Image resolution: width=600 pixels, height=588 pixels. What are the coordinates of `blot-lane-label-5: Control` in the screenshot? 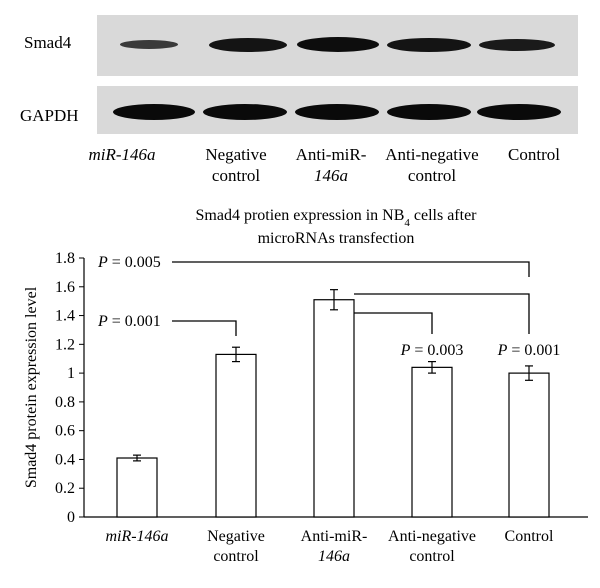 It's located at (534, 154).